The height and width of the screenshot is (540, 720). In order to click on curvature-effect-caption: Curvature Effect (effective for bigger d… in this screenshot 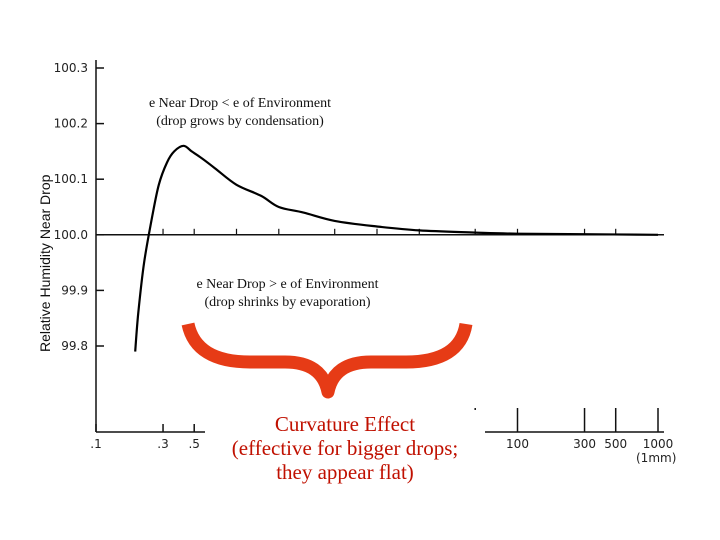, I will do `click(345, 448)`.